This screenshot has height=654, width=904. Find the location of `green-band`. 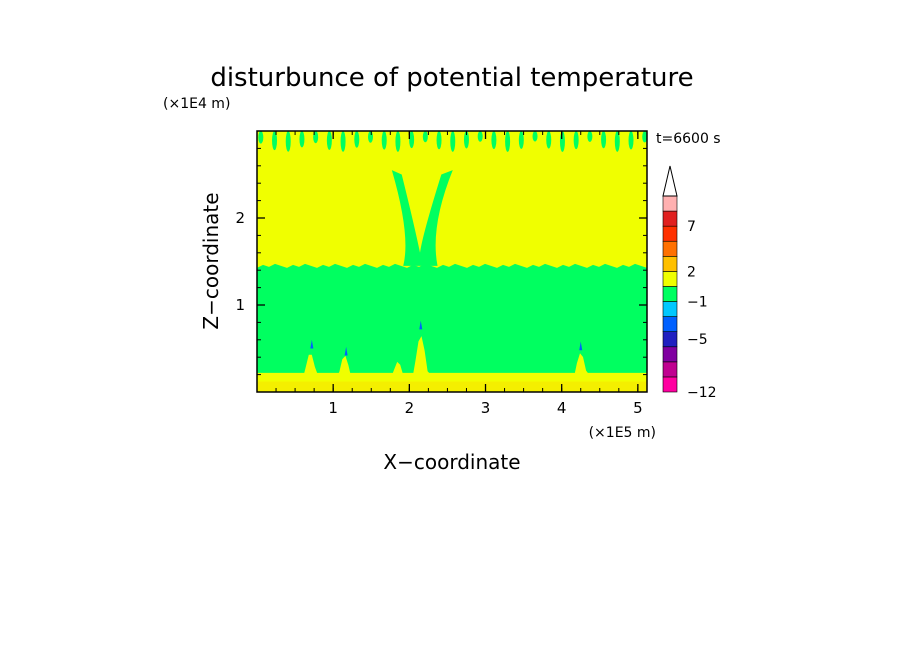

green-band is located at coordinates (452, 318).